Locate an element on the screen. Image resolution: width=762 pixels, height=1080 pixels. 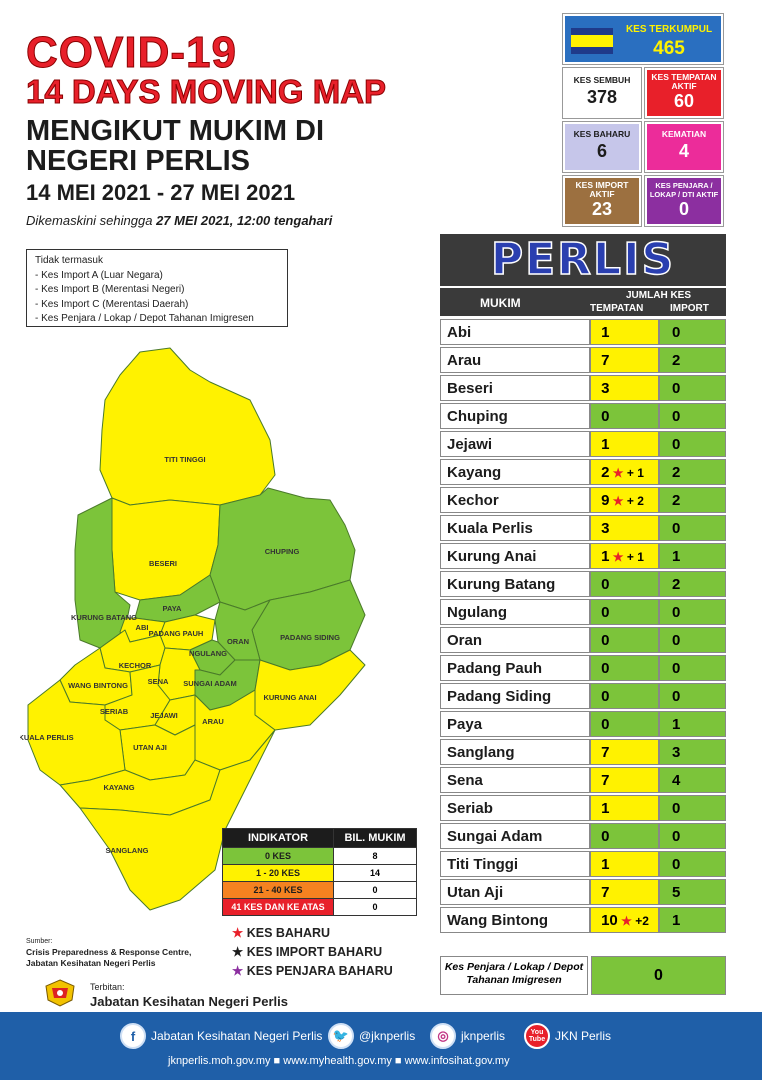
mukim-name: Abi is located at coordinates (515, 332).